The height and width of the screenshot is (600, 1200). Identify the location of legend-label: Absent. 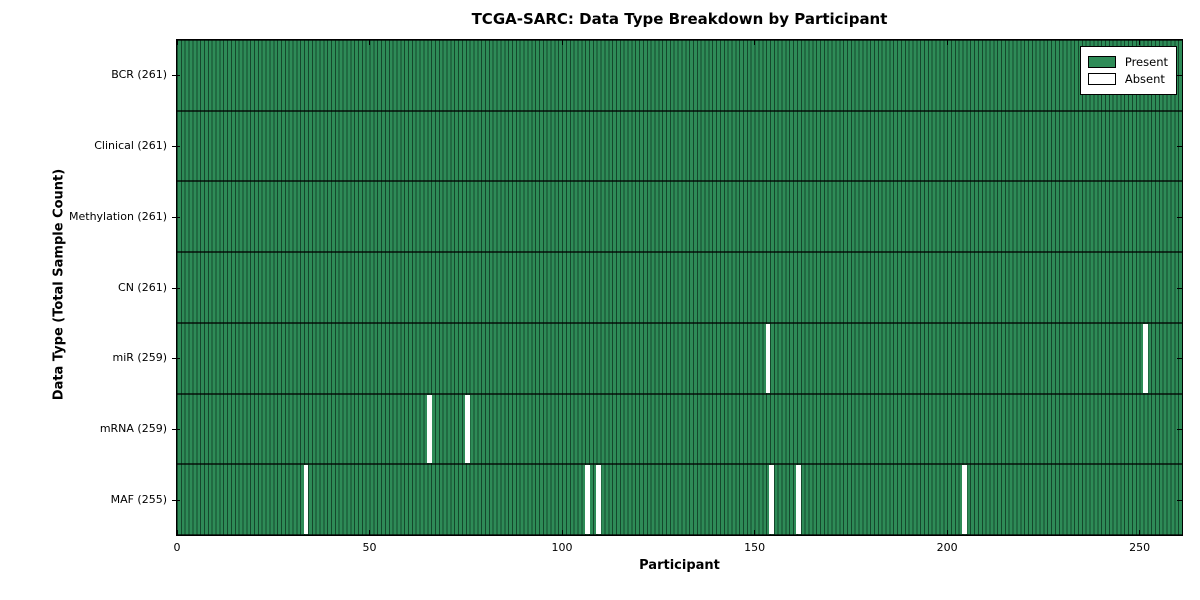
(1144, 79).